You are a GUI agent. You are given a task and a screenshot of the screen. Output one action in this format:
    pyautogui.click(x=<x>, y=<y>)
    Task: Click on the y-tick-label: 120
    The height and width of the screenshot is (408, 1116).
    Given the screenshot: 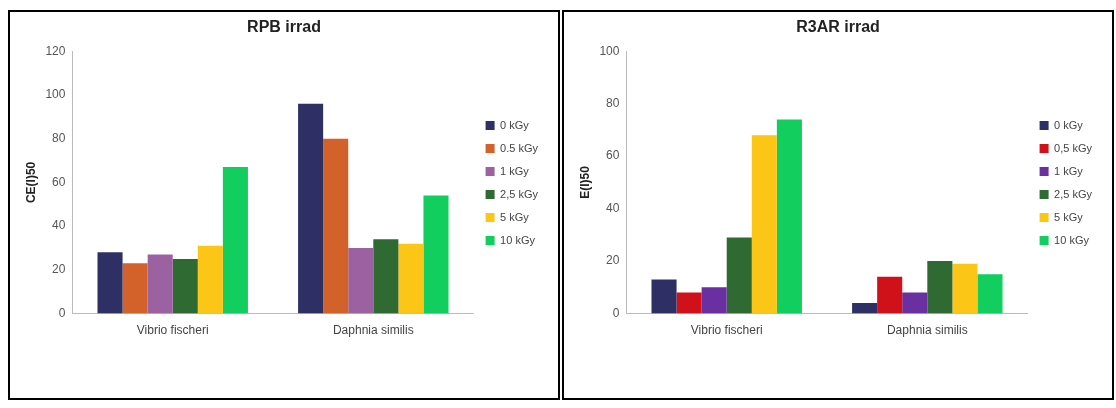 What is the action you would take?
    pyautogui.click(x=55, y=50)
    